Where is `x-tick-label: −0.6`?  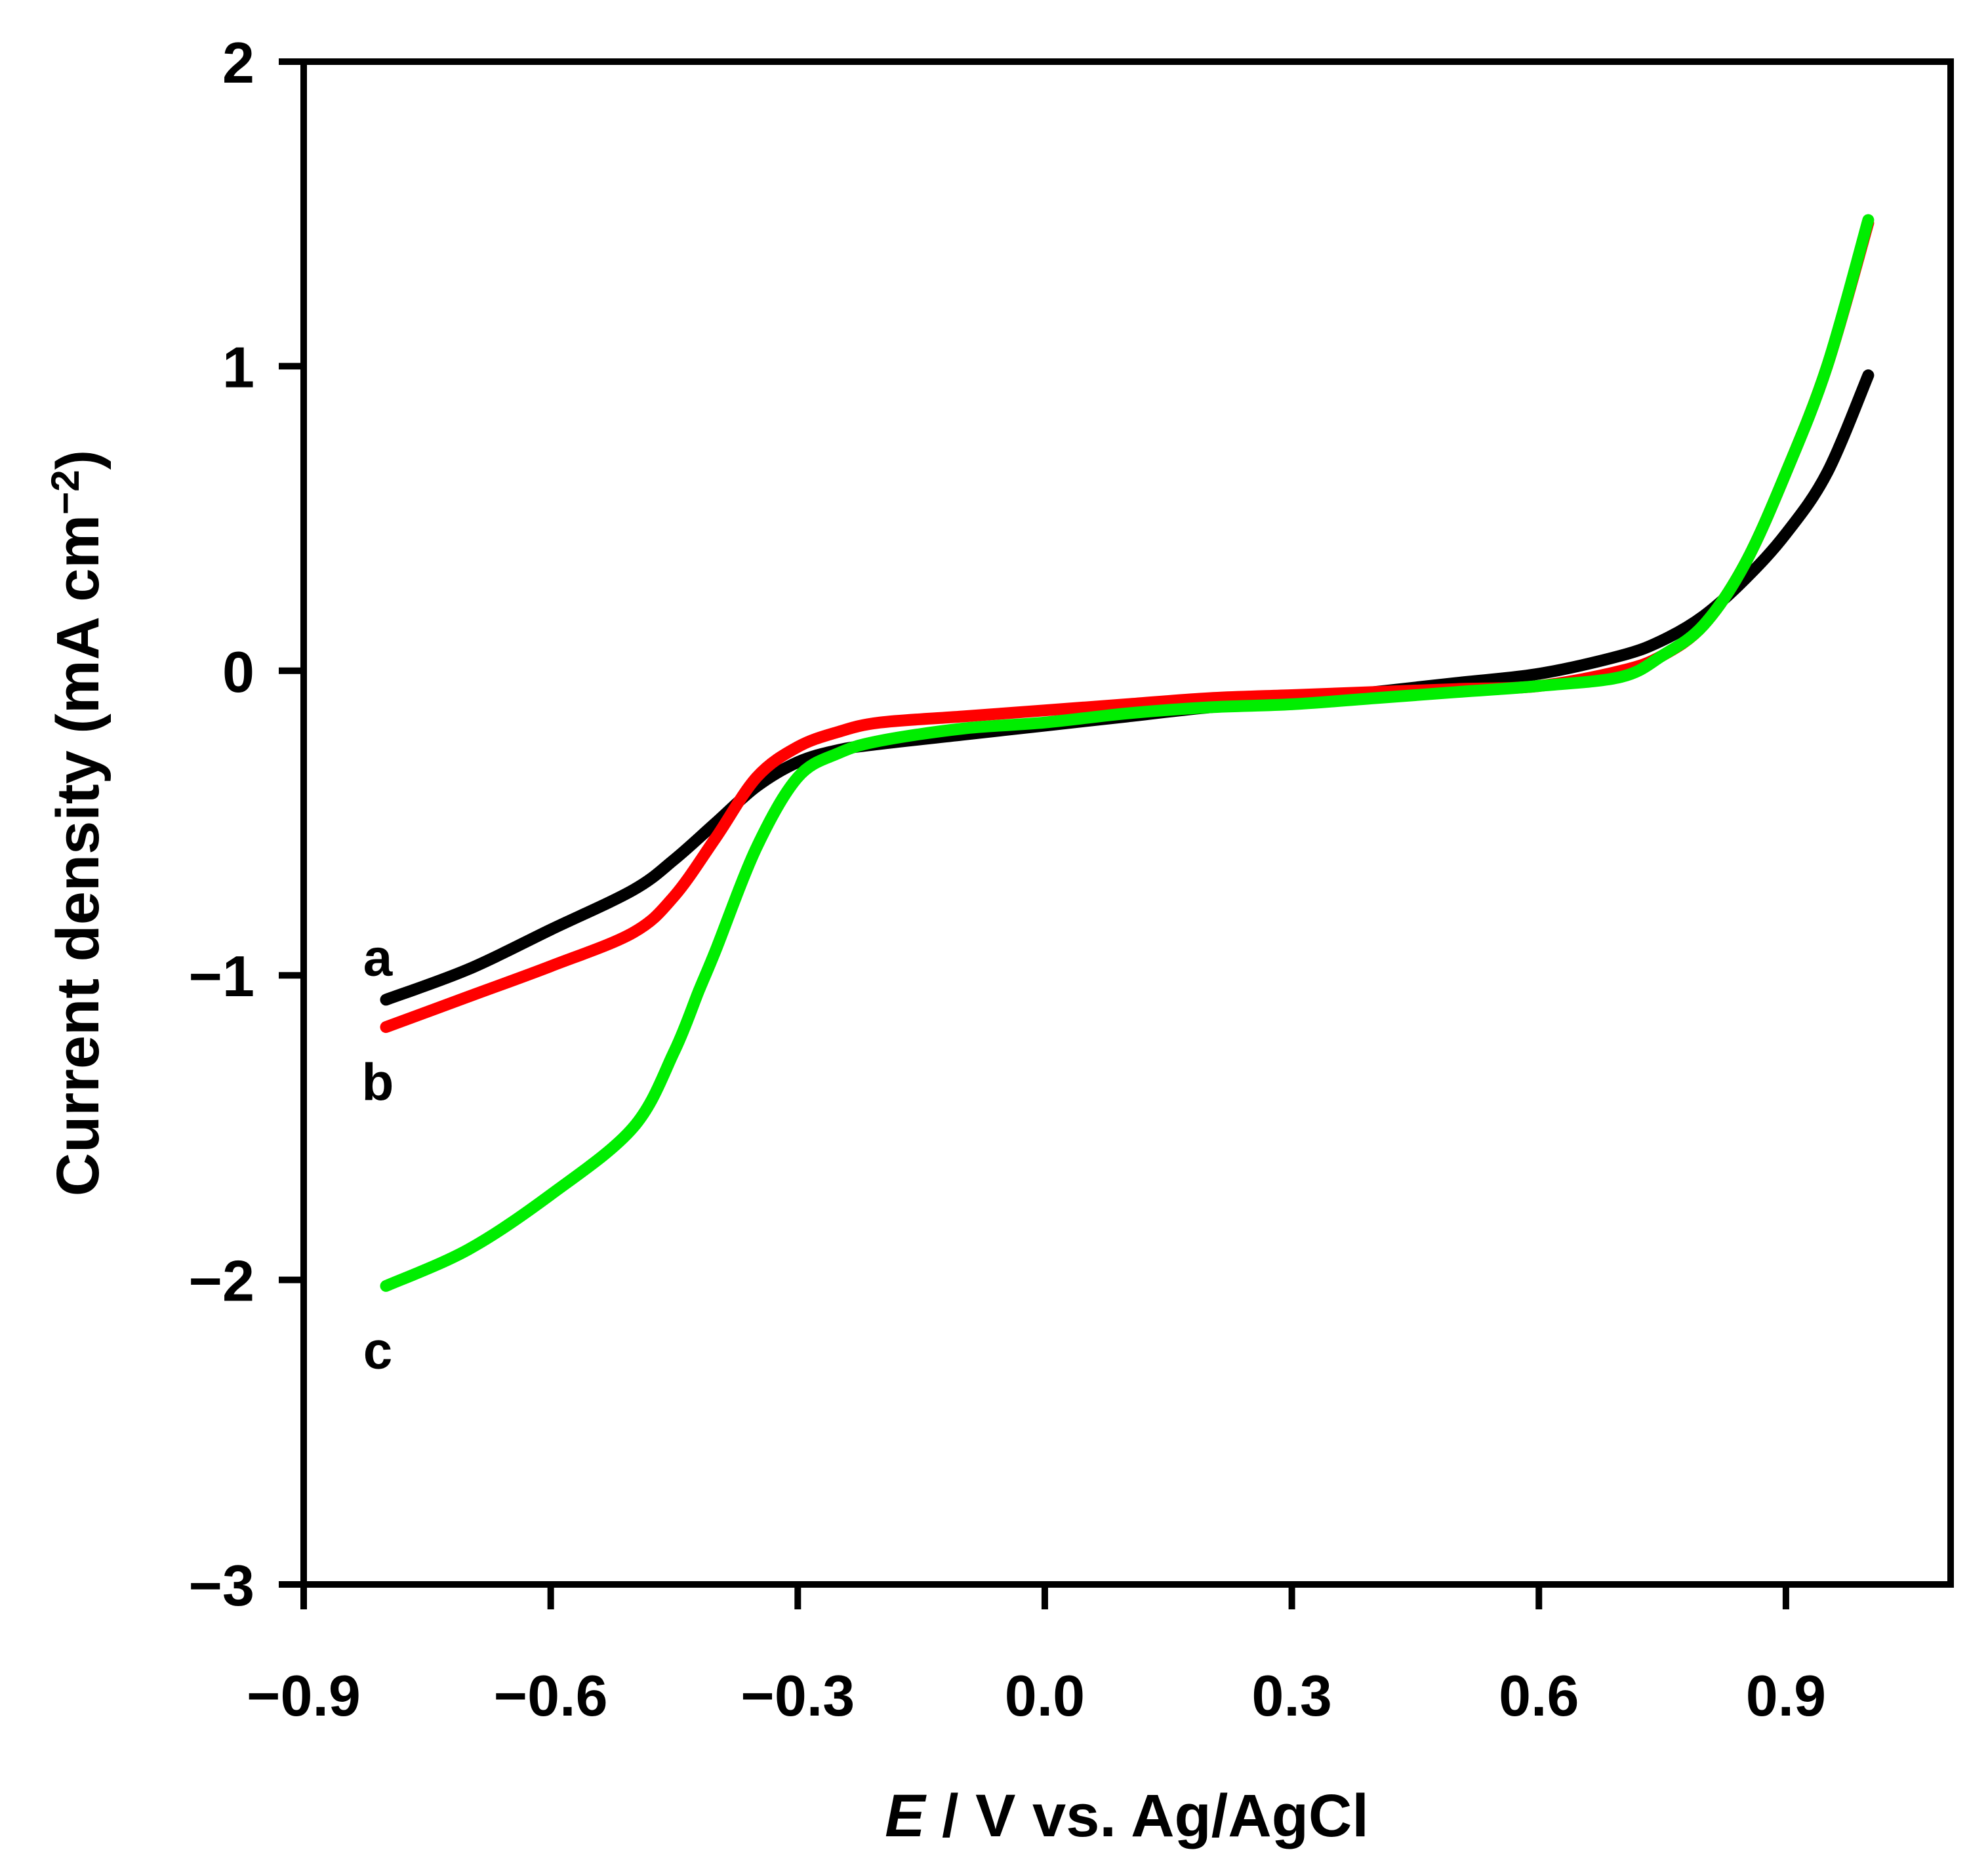
x-tick-label: −0.6 is located at coordinates (551, 1695).